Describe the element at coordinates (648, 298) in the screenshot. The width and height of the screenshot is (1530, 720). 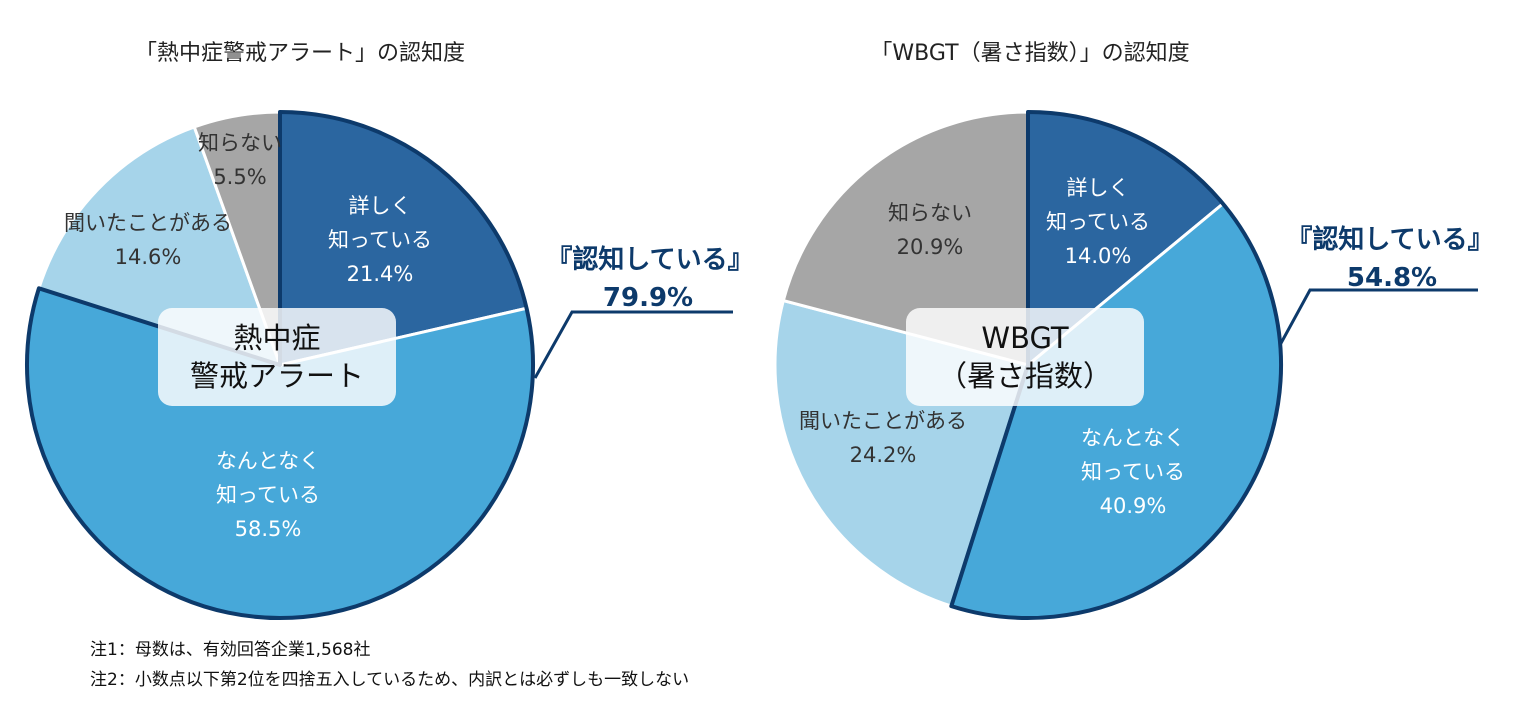
I see `aware-value: 79.9%` at that location.